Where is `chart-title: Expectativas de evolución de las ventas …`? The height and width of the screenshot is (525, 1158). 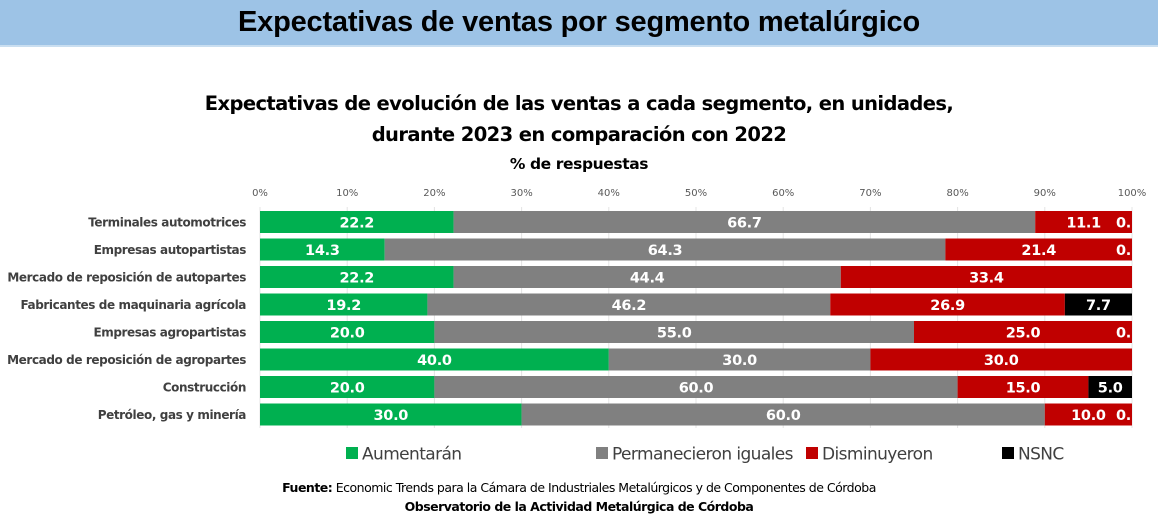
chart-title: Expectativas de evolución de las ventas … is located at coordinates (579, 103).